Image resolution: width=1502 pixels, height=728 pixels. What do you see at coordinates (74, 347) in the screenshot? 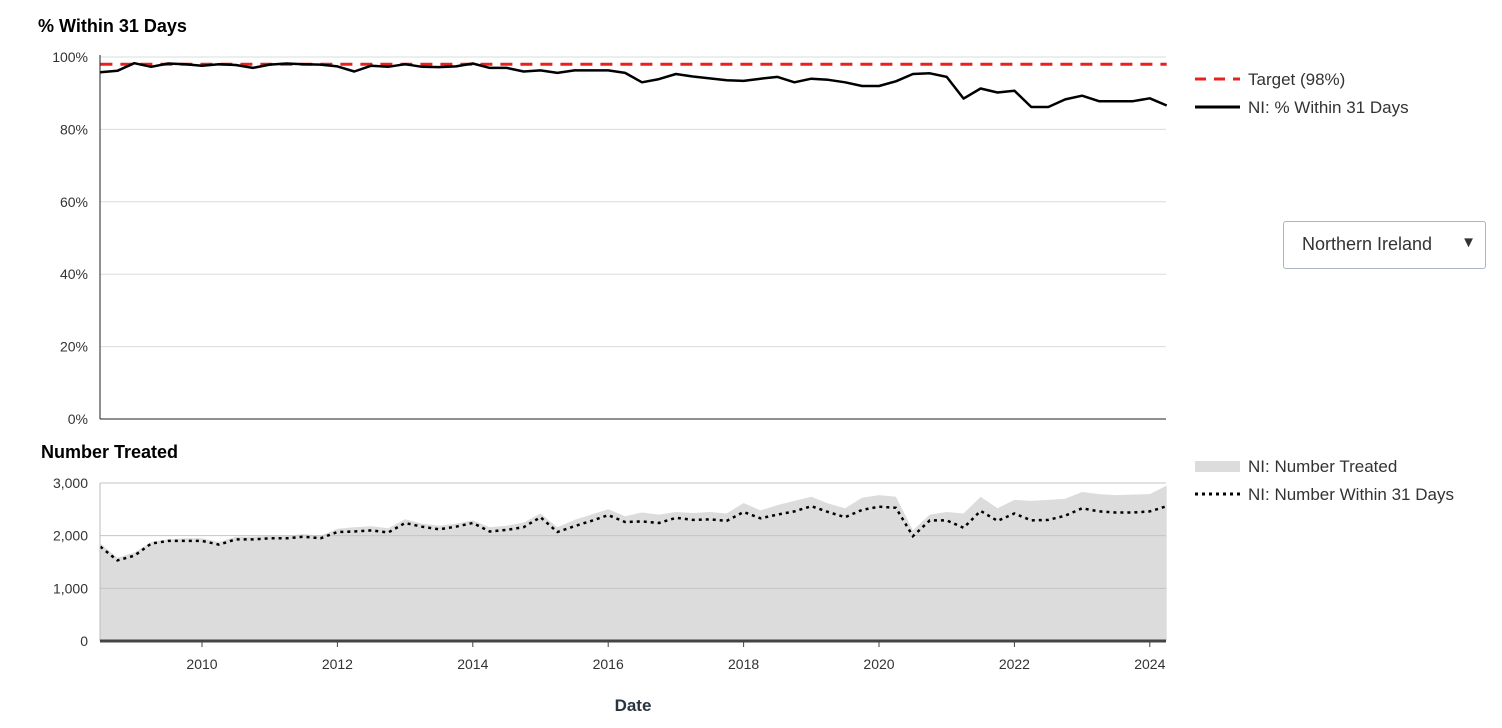
I see `top-y-tick-label: 20%` at bounding box center [74, 347].